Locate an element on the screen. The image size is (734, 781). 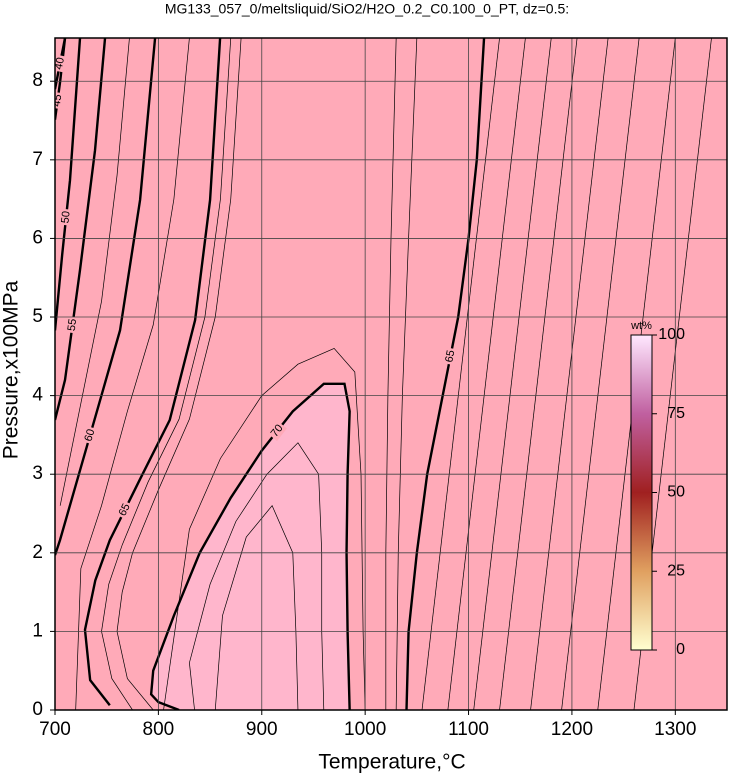
contour-label-group: 50 is located at coordinates (66, 217).